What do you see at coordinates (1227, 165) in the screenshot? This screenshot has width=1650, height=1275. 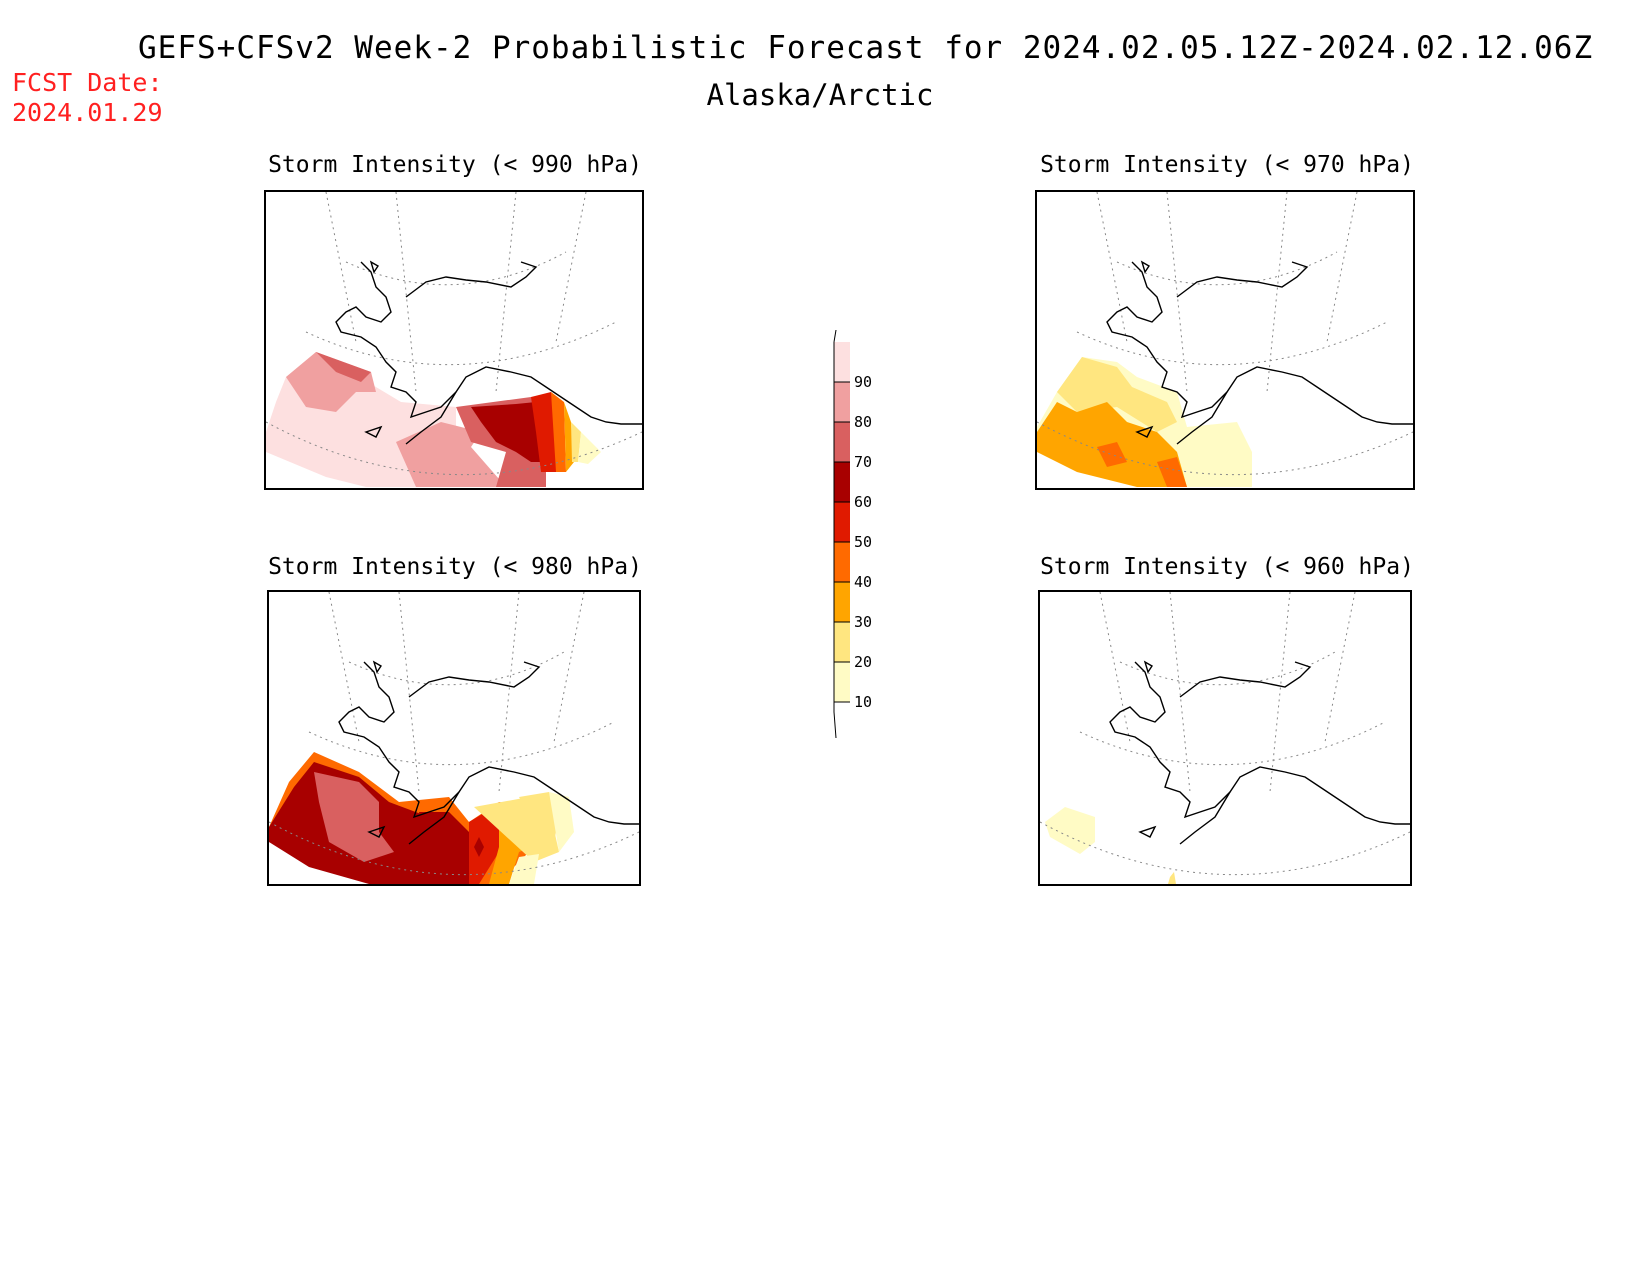 I see `panel-title-970: Storm Intensity (< 970 hPa)` at bounding box center [1227, 165].